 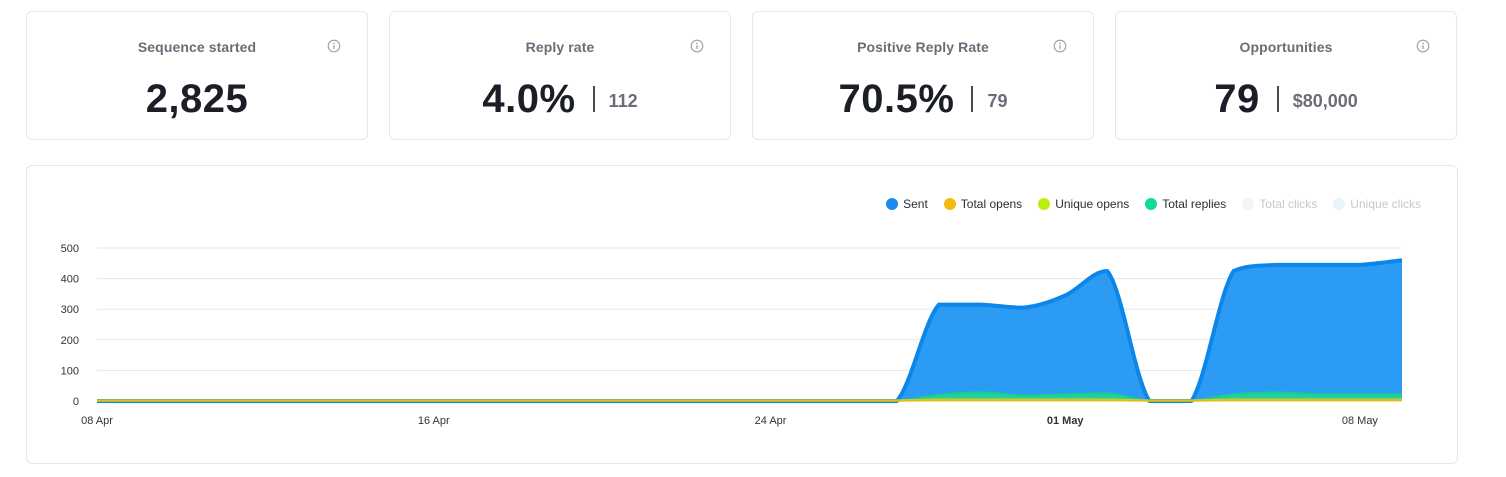 What do you see at coordinates (1286, 99) in the screenshot?
I see `stat-value-row: 79 $80,000` at bounding box center [1286, 99].